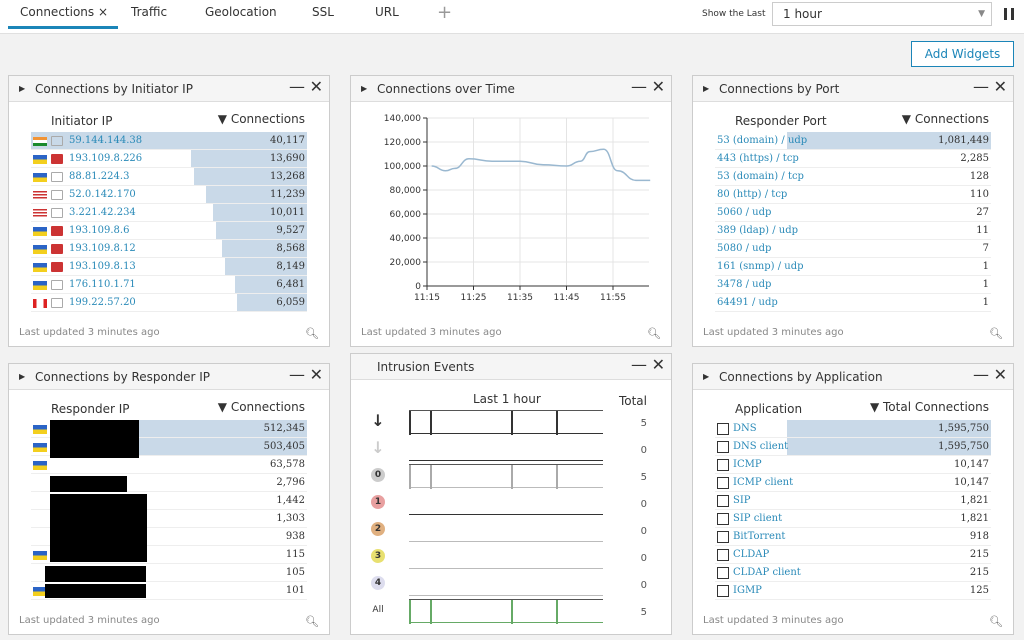  Describe the element at coordinates (853, 285) in the screenshot. I see `table-row: 3478 / udp 1` at that location.